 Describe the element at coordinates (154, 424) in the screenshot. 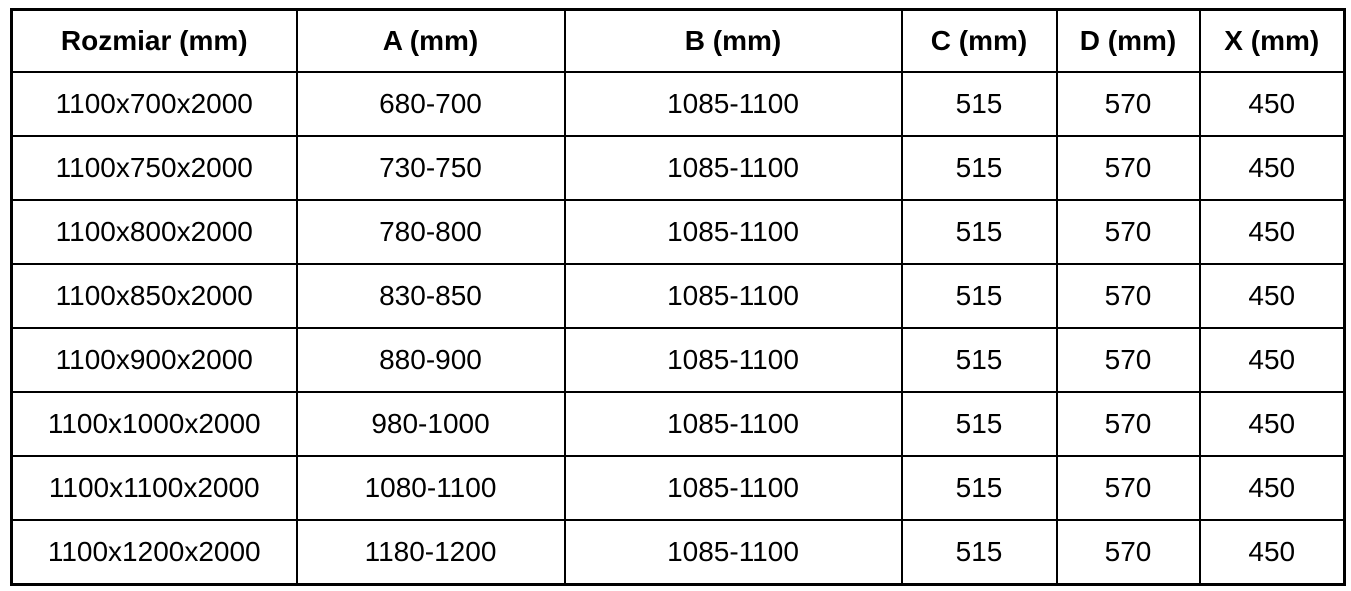

I see `table-cell: 1100x1000x2000` at that location.